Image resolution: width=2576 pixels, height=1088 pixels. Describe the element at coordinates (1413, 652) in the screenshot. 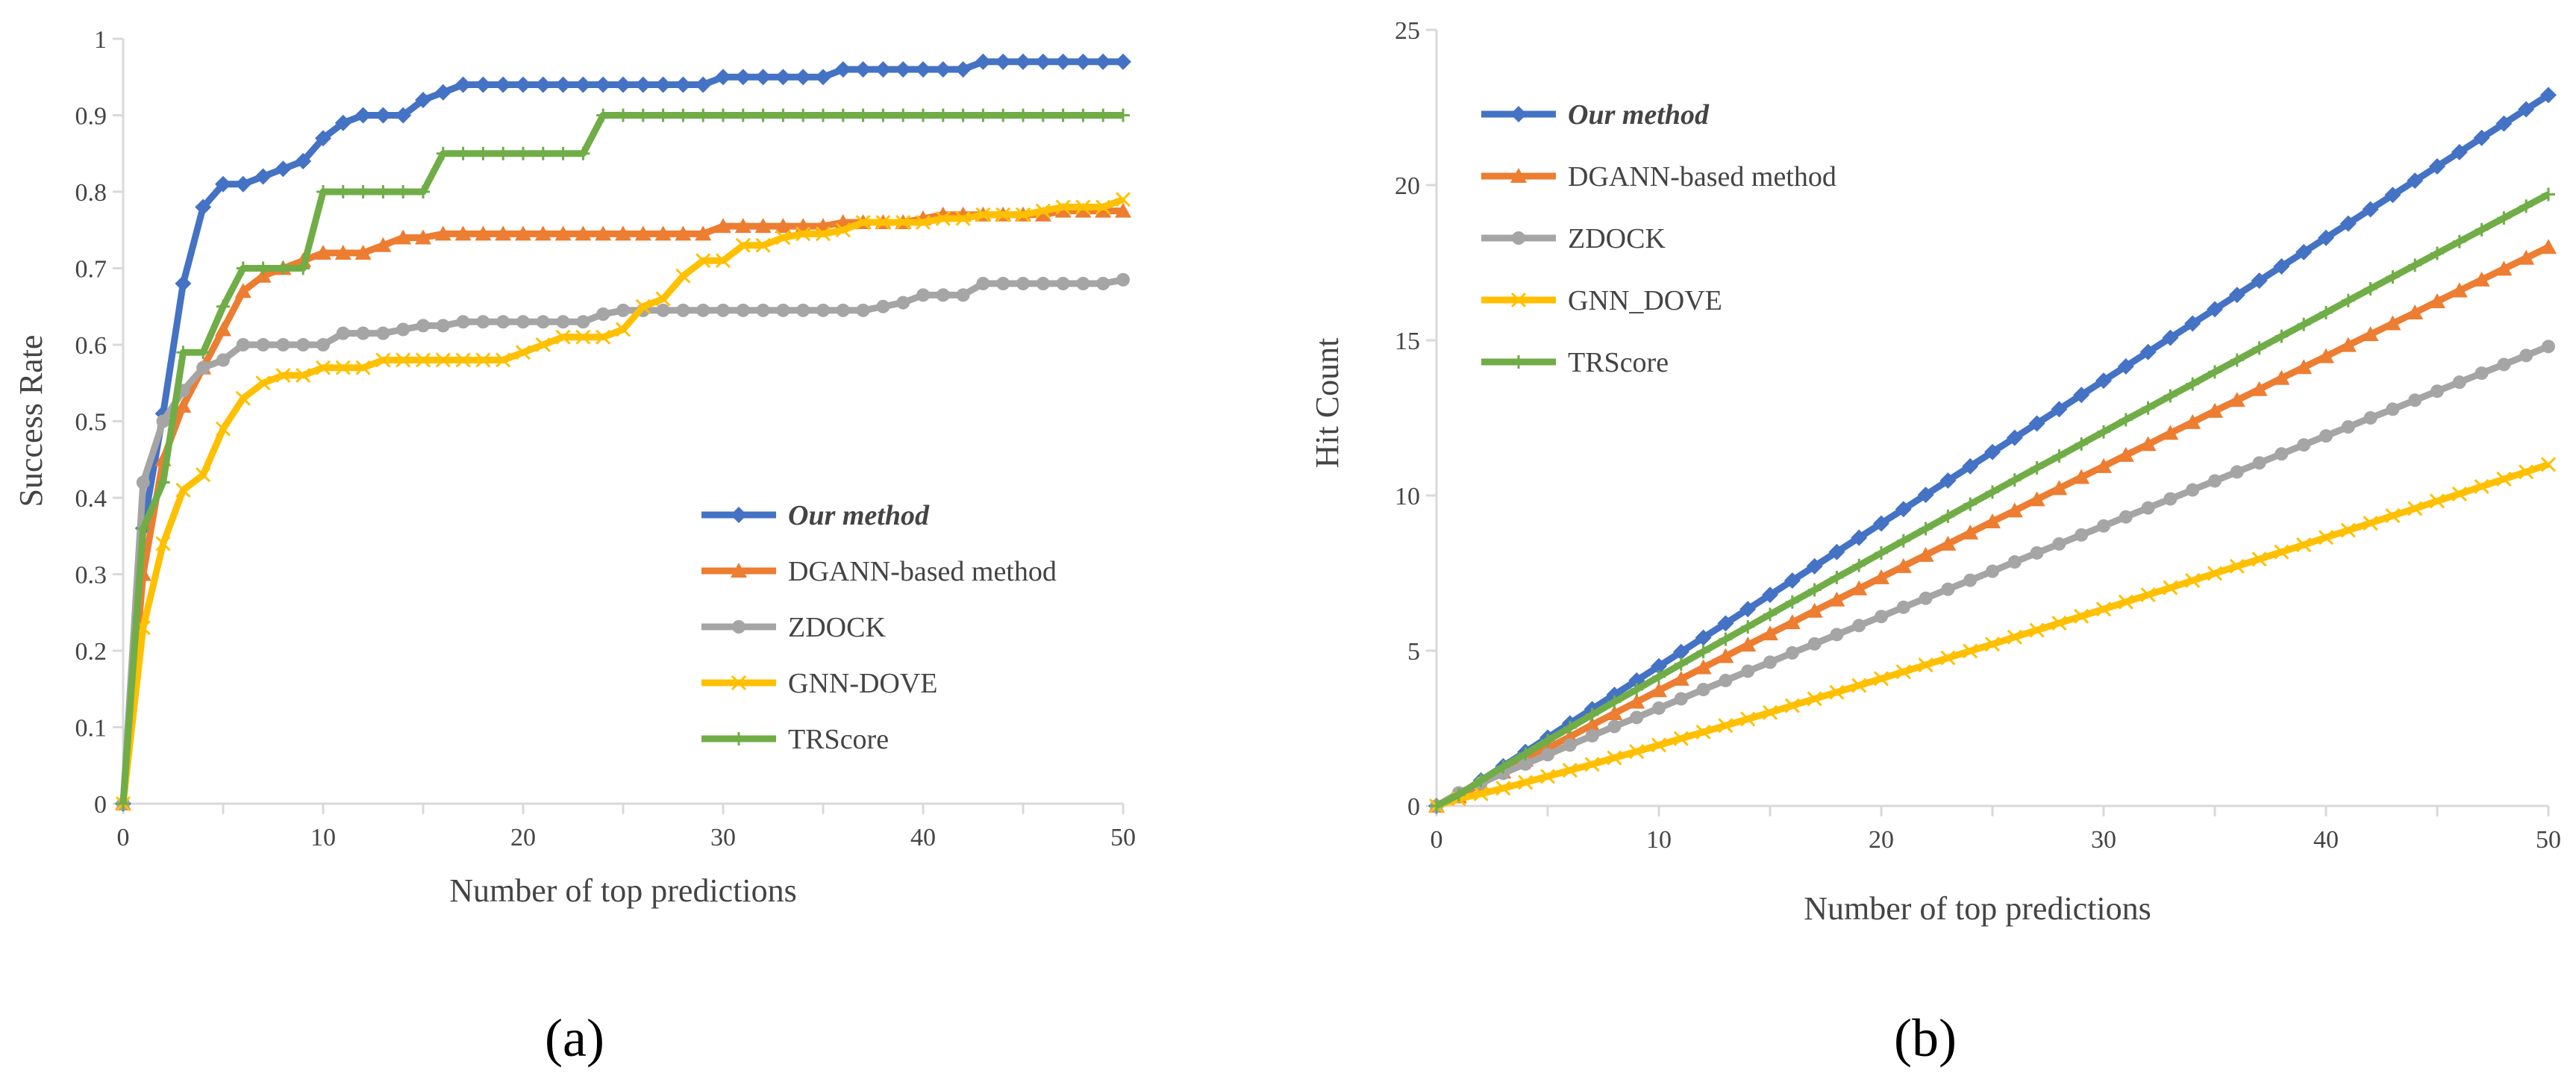

I see `y-tick-label: 5` at that location.